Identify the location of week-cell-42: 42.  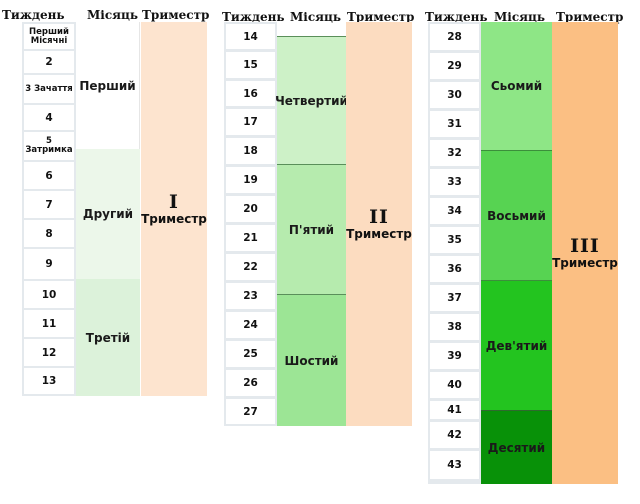
(454, 435).